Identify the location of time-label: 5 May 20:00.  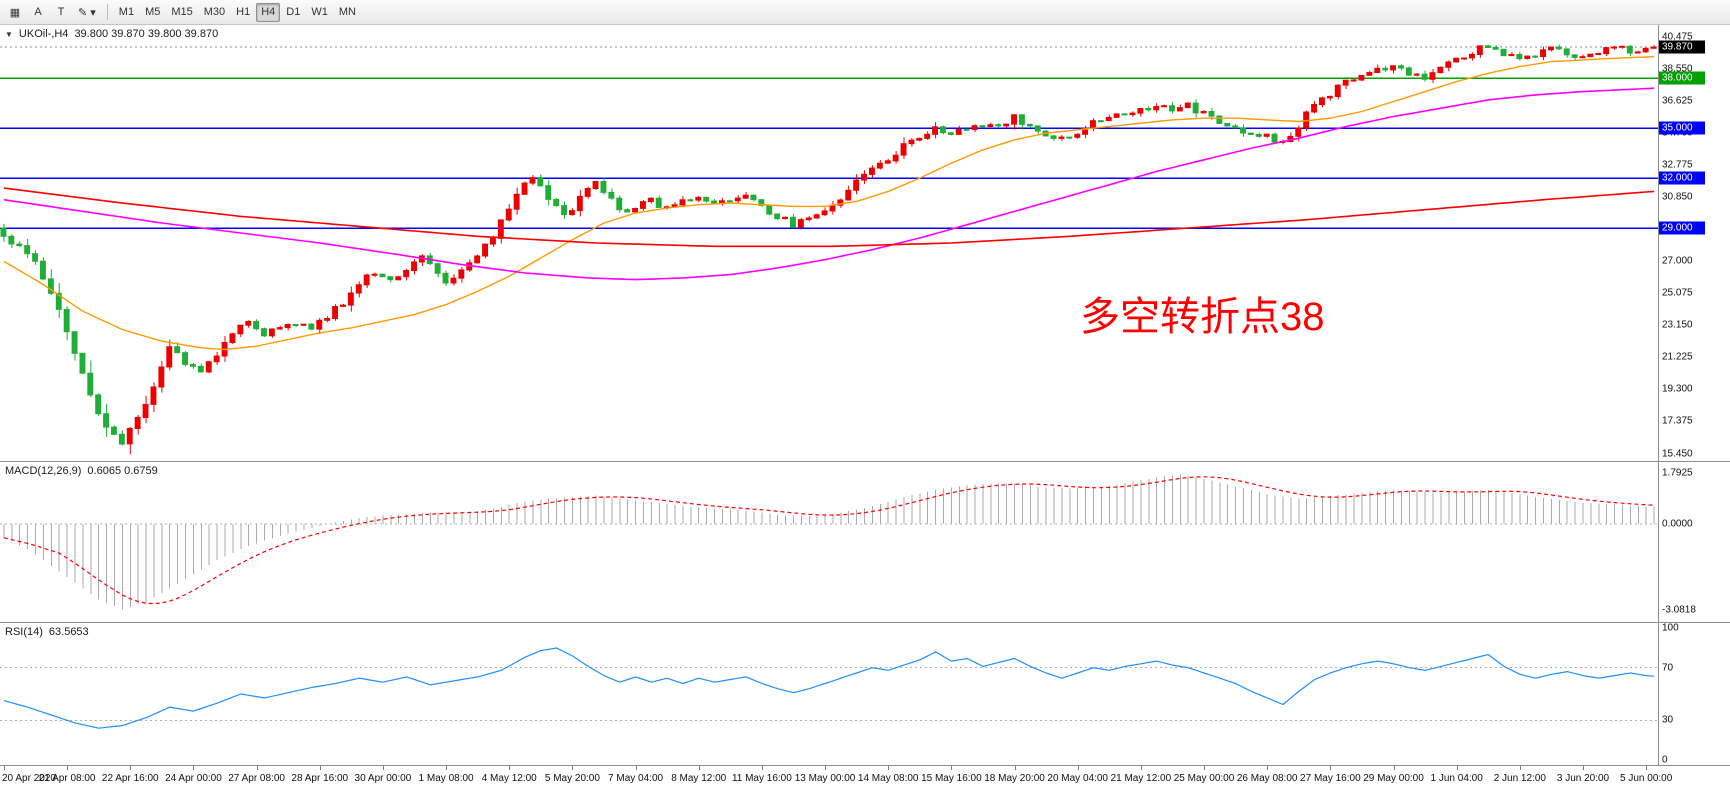
(572, 778).